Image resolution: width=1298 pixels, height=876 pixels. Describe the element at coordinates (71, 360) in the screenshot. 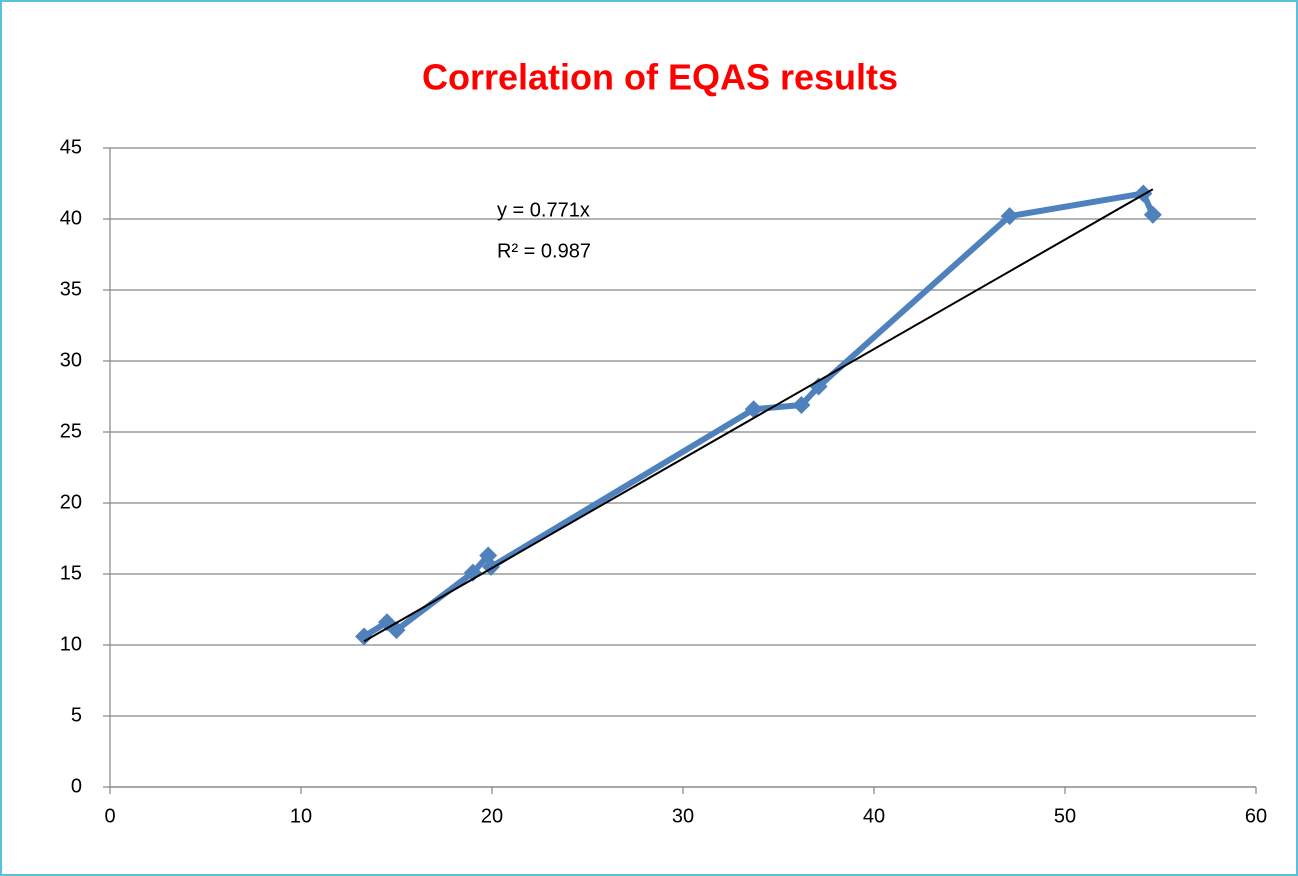

I see `y-tick-label: 30` at that location.